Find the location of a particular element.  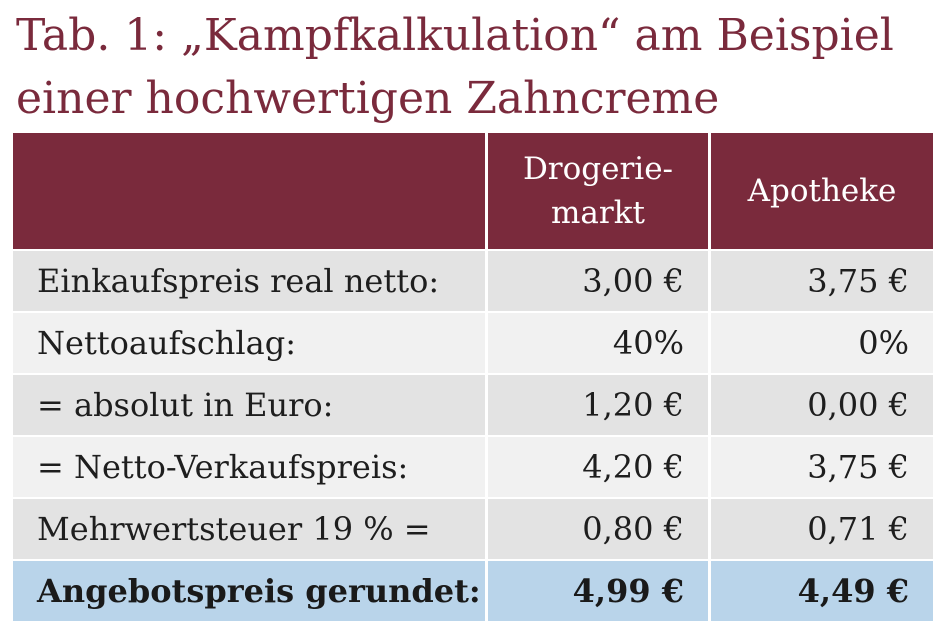

header-drogeriemarkt-label: Drogerie-markt is located at coordinates (598, 191).